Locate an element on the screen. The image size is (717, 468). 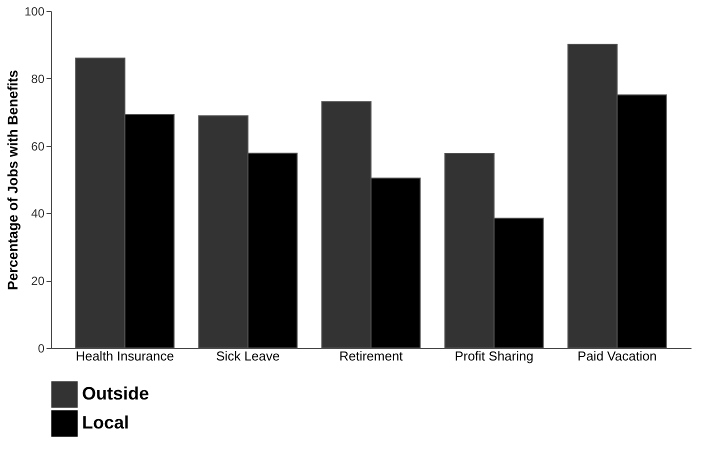
x-tick-label: Paid Vacation is located at coordinates (617, 356).